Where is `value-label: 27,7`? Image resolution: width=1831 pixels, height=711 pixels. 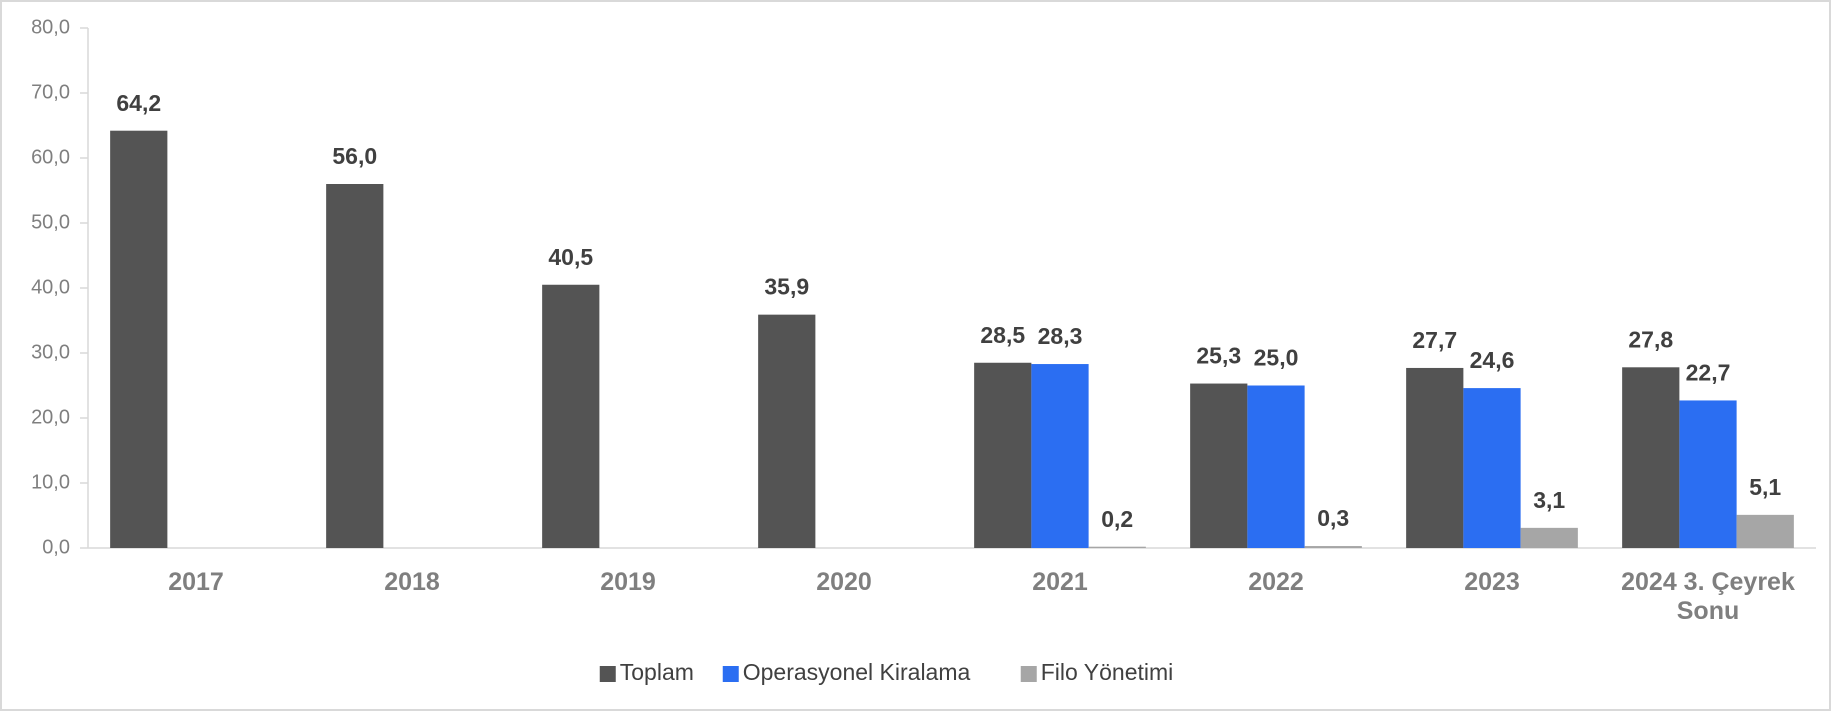
value-label: 27,7 is located at coordinates (1434, 340).